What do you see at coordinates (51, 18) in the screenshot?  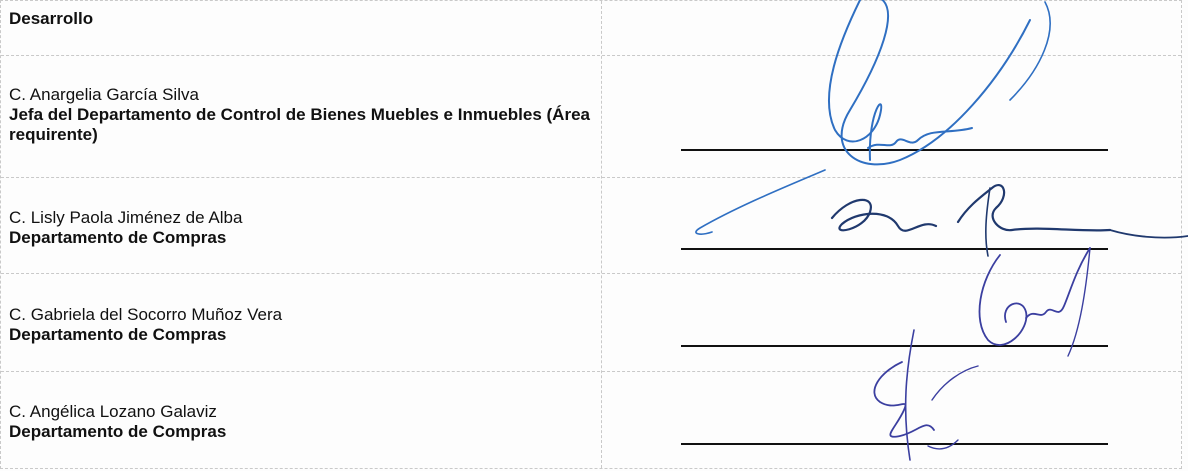 I see `section-heading: Desarrollo` at bounding box center [51, 18].